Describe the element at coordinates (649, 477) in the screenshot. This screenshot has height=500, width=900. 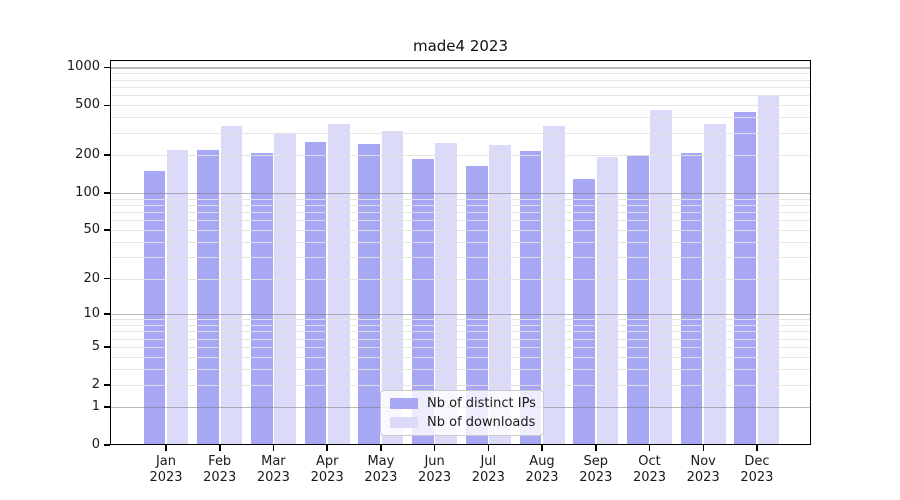
I see `x-label-year-oct: 2023` at that location.